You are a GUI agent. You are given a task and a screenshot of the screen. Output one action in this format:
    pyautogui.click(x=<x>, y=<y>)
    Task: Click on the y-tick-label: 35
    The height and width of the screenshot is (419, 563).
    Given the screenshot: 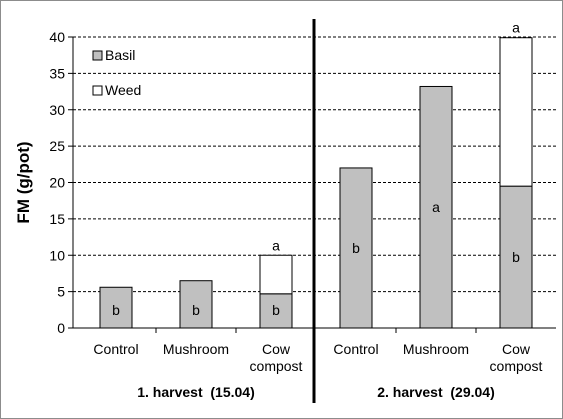 What is the action you would take?
    pyautogui.click(x=57, y=73)
    